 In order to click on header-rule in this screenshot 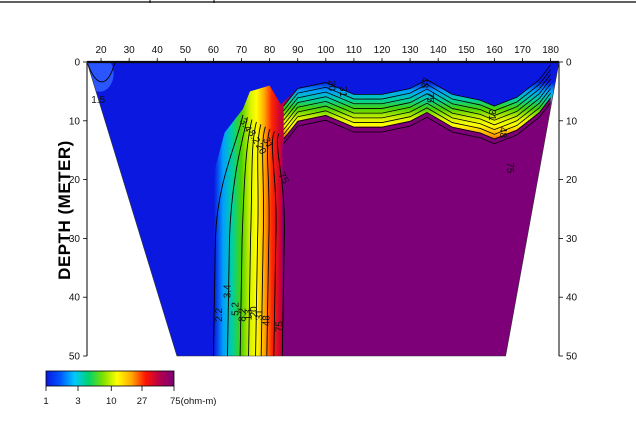, I will do `click(318, 1)`.